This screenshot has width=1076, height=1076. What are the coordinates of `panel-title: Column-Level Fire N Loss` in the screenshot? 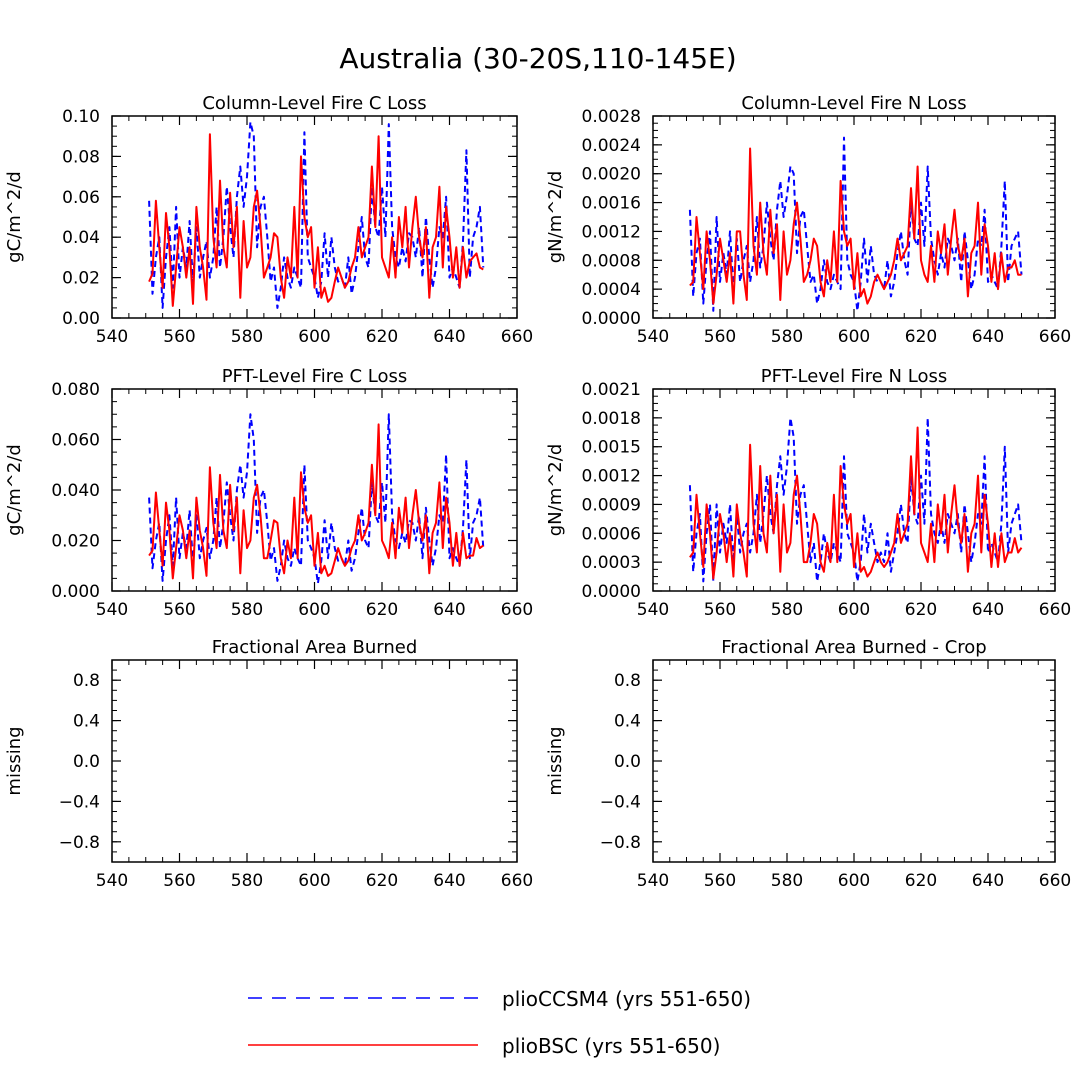 It's located at (853, 103).